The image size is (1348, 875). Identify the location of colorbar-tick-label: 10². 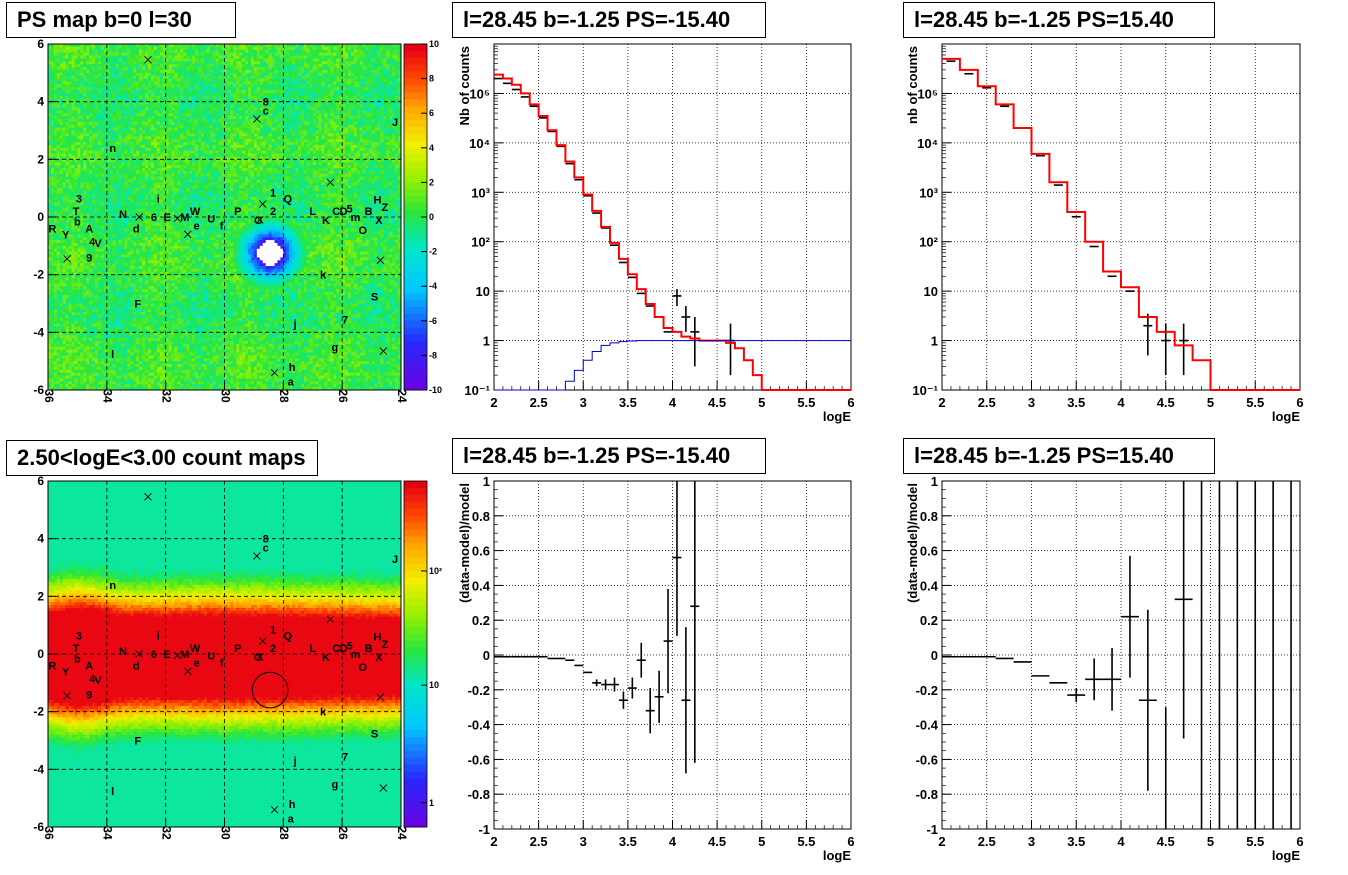
(435, 571).